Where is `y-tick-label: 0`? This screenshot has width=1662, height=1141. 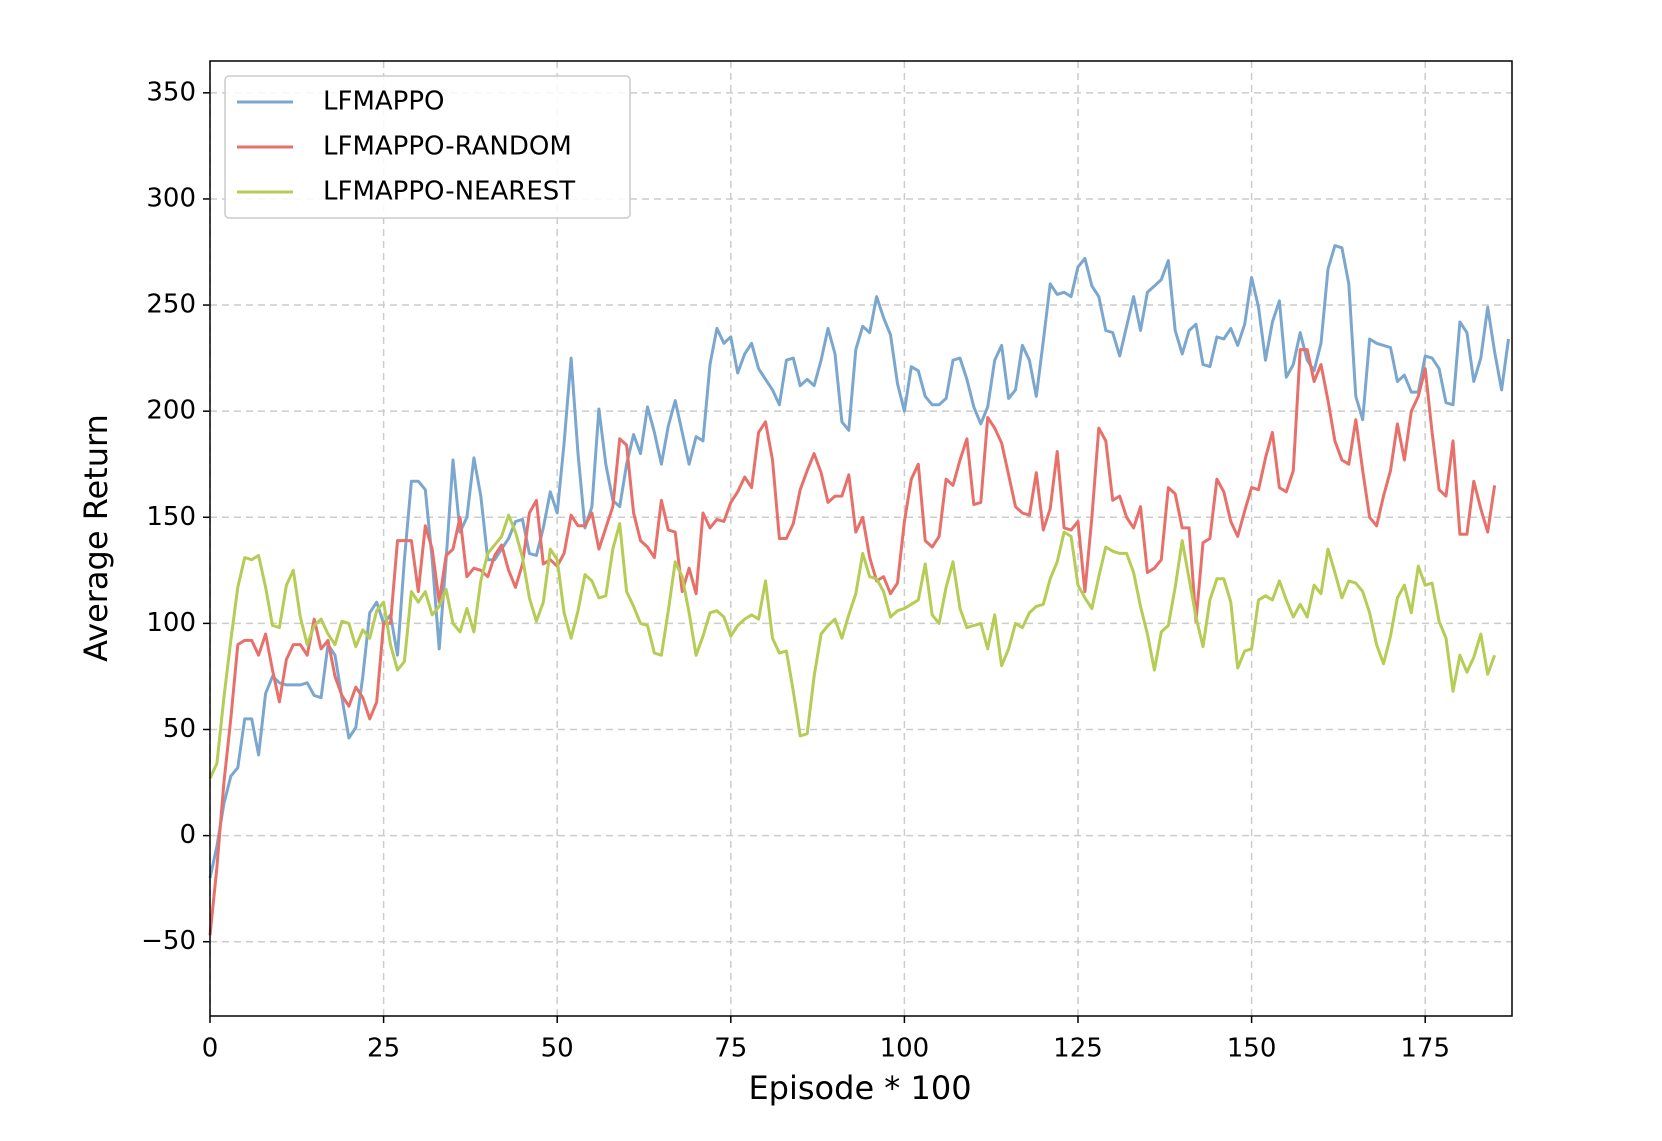
y-tick-label: 0 is located at coordinates (187, 835).